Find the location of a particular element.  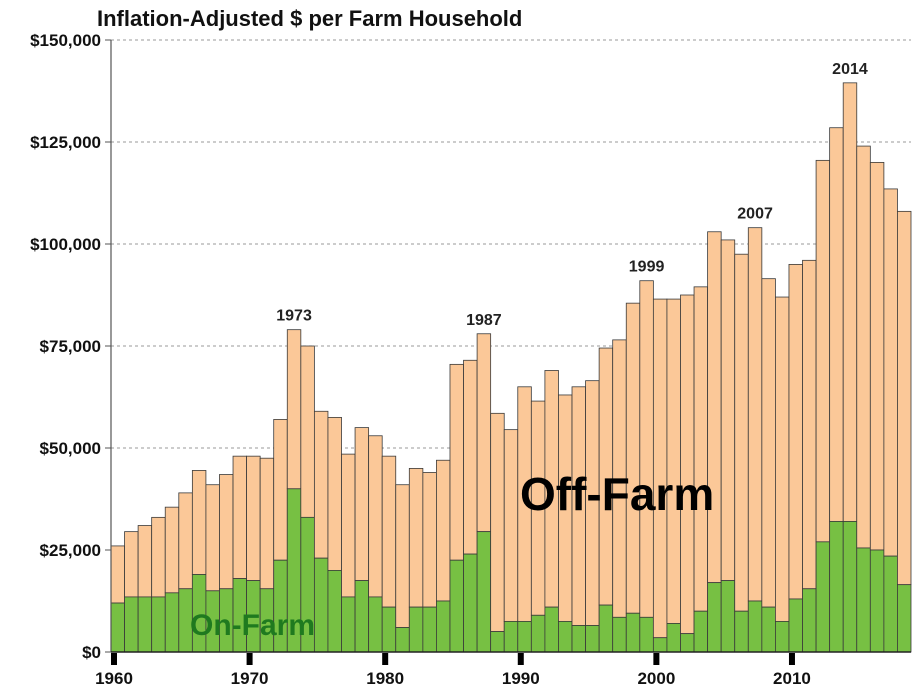

peak-year-annotation: 2007 is located at coordinates (755, 214).